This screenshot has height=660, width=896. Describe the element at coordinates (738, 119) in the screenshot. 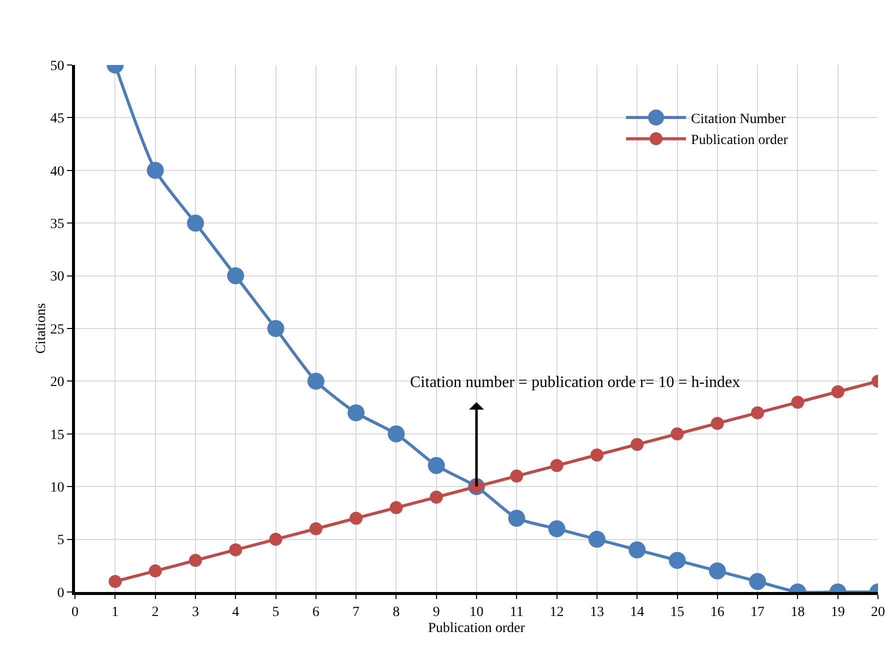

I see `legend-label: Citation Number` at that location.